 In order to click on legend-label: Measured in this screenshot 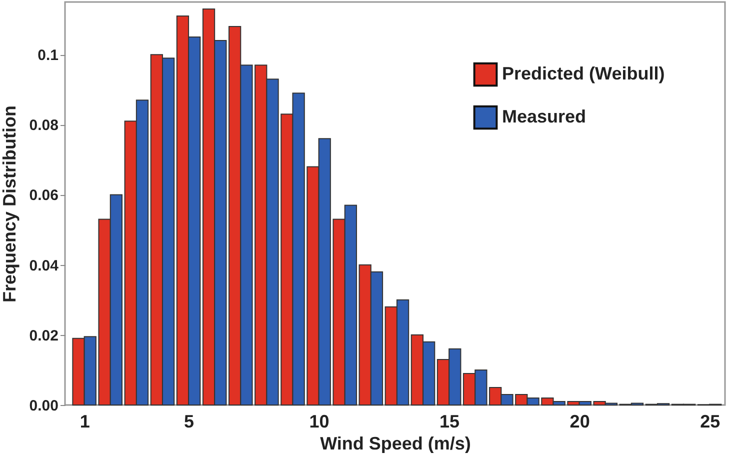, I will do `click(544, 116)`.